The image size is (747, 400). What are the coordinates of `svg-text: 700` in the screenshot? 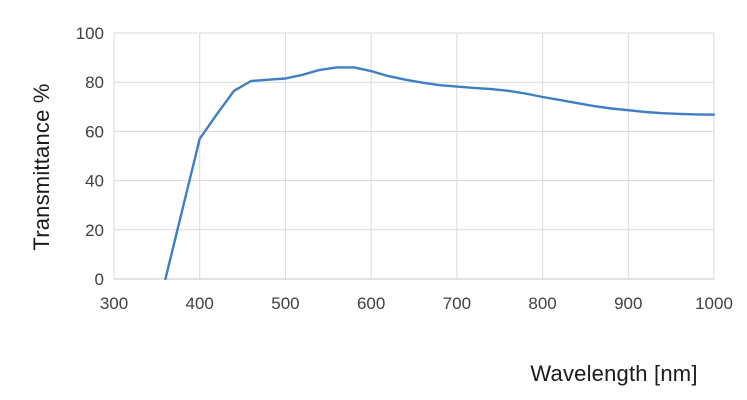 It's located at (457, 303).